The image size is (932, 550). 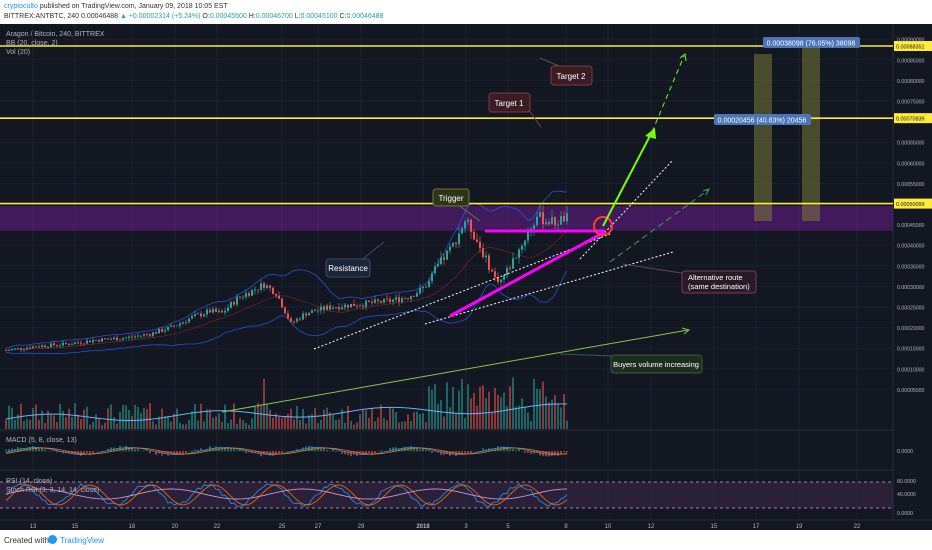 I want to click on projection-trendline, so click(x=626, y=210).